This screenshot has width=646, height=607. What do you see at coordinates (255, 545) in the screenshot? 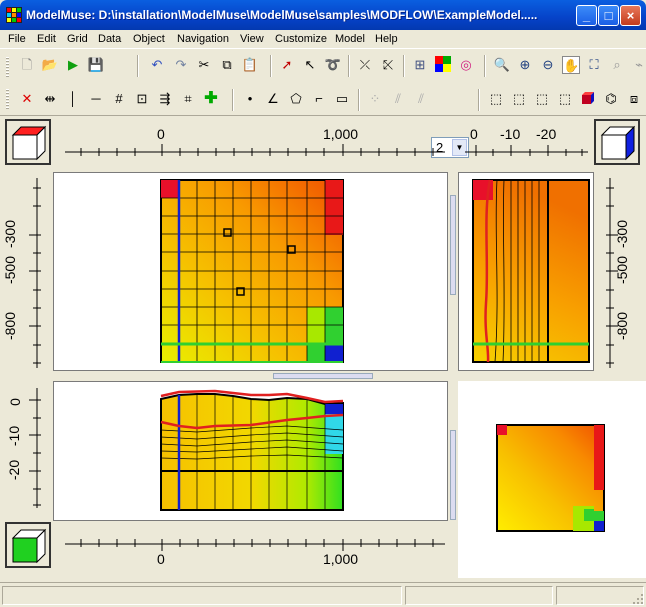
I see `bottom-ruler` at bounding box center [255, 545].